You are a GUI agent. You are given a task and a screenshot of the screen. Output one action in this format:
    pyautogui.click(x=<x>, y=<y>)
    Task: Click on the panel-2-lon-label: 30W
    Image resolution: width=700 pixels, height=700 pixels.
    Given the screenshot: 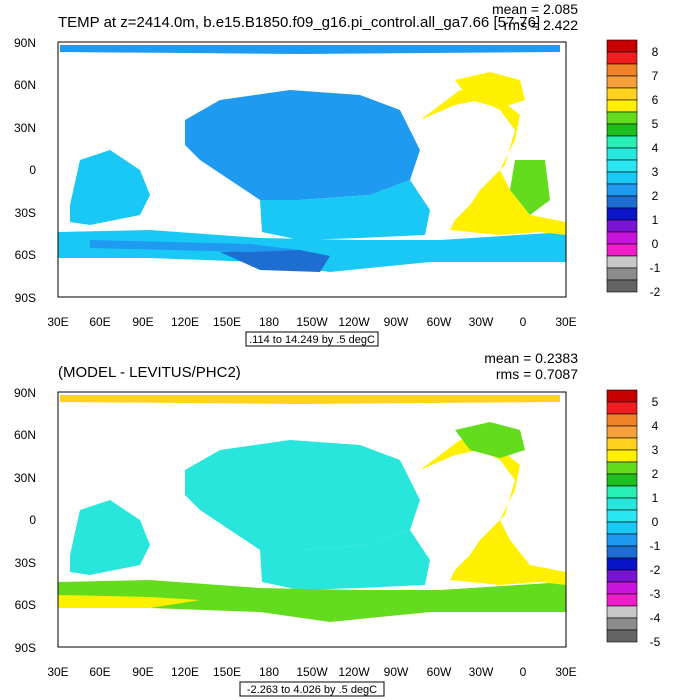 What is the action you would take?
    pyautogui.click(x=481, y=672)
    